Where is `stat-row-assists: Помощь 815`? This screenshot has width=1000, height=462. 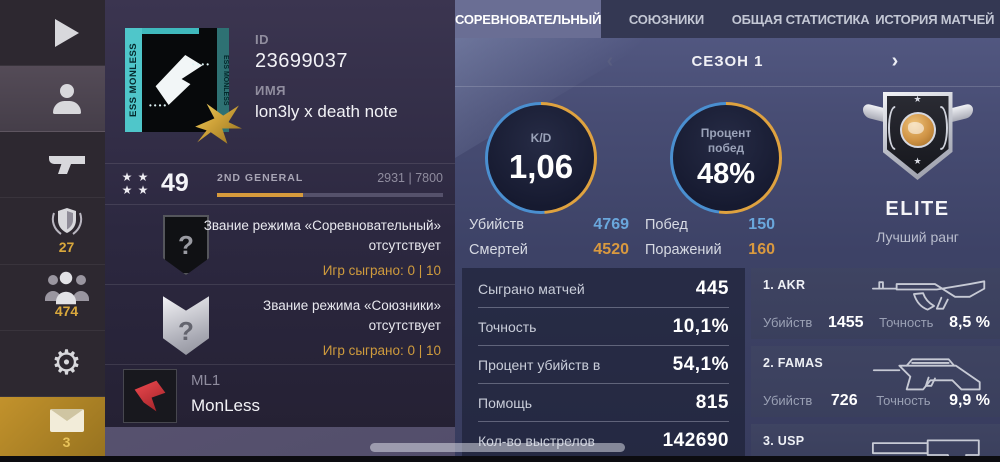
stat-row-assists: Помощь 815 is located at coordinates (603, 403).